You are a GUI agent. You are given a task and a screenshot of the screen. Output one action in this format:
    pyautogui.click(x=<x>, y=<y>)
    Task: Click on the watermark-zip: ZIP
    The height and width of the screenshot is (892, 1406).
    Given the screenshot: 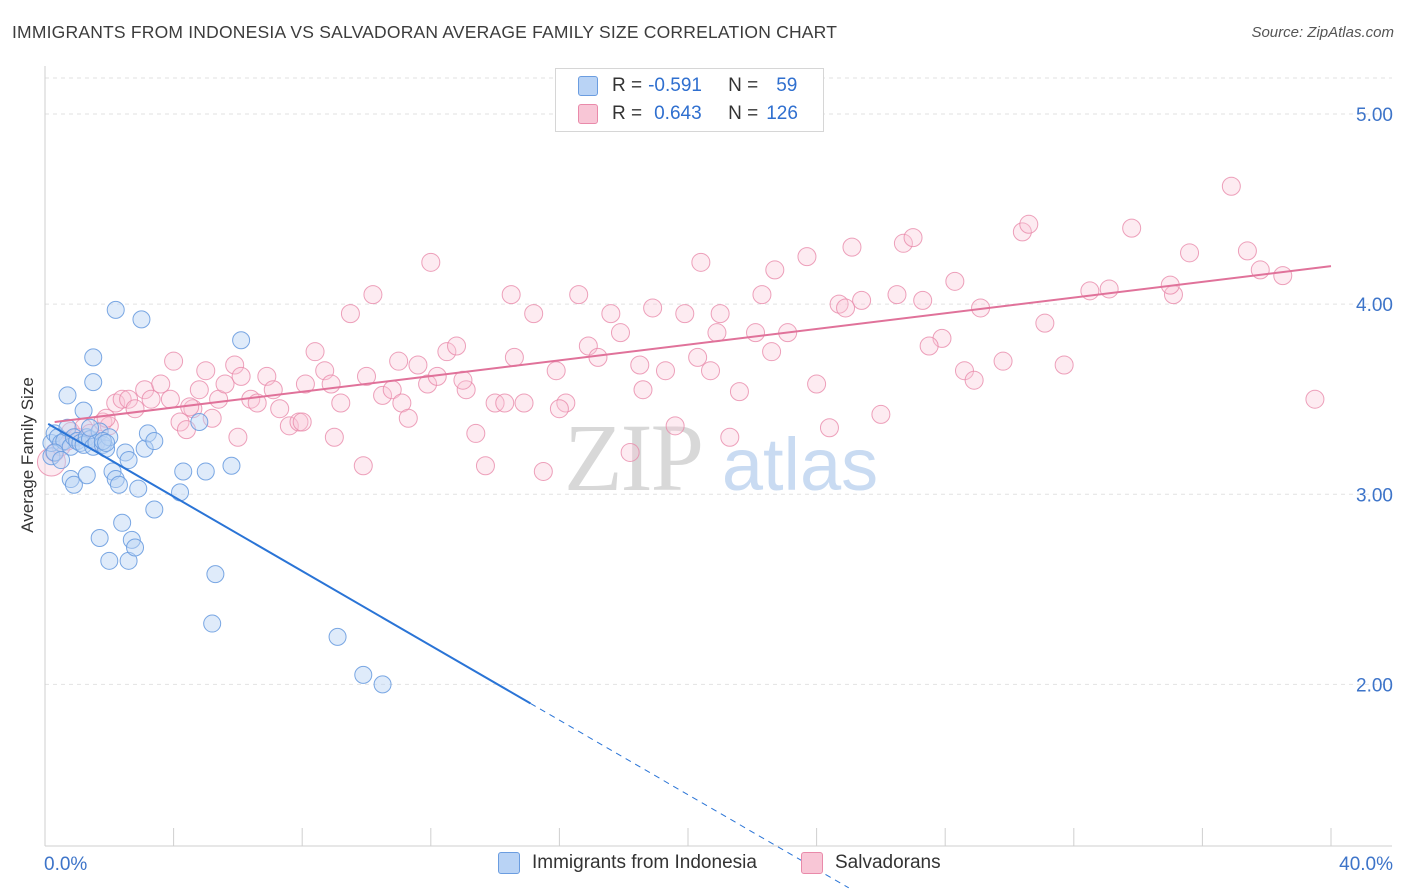 What is the action you would take?
    pyautogui.click(x=633, y=457)
    